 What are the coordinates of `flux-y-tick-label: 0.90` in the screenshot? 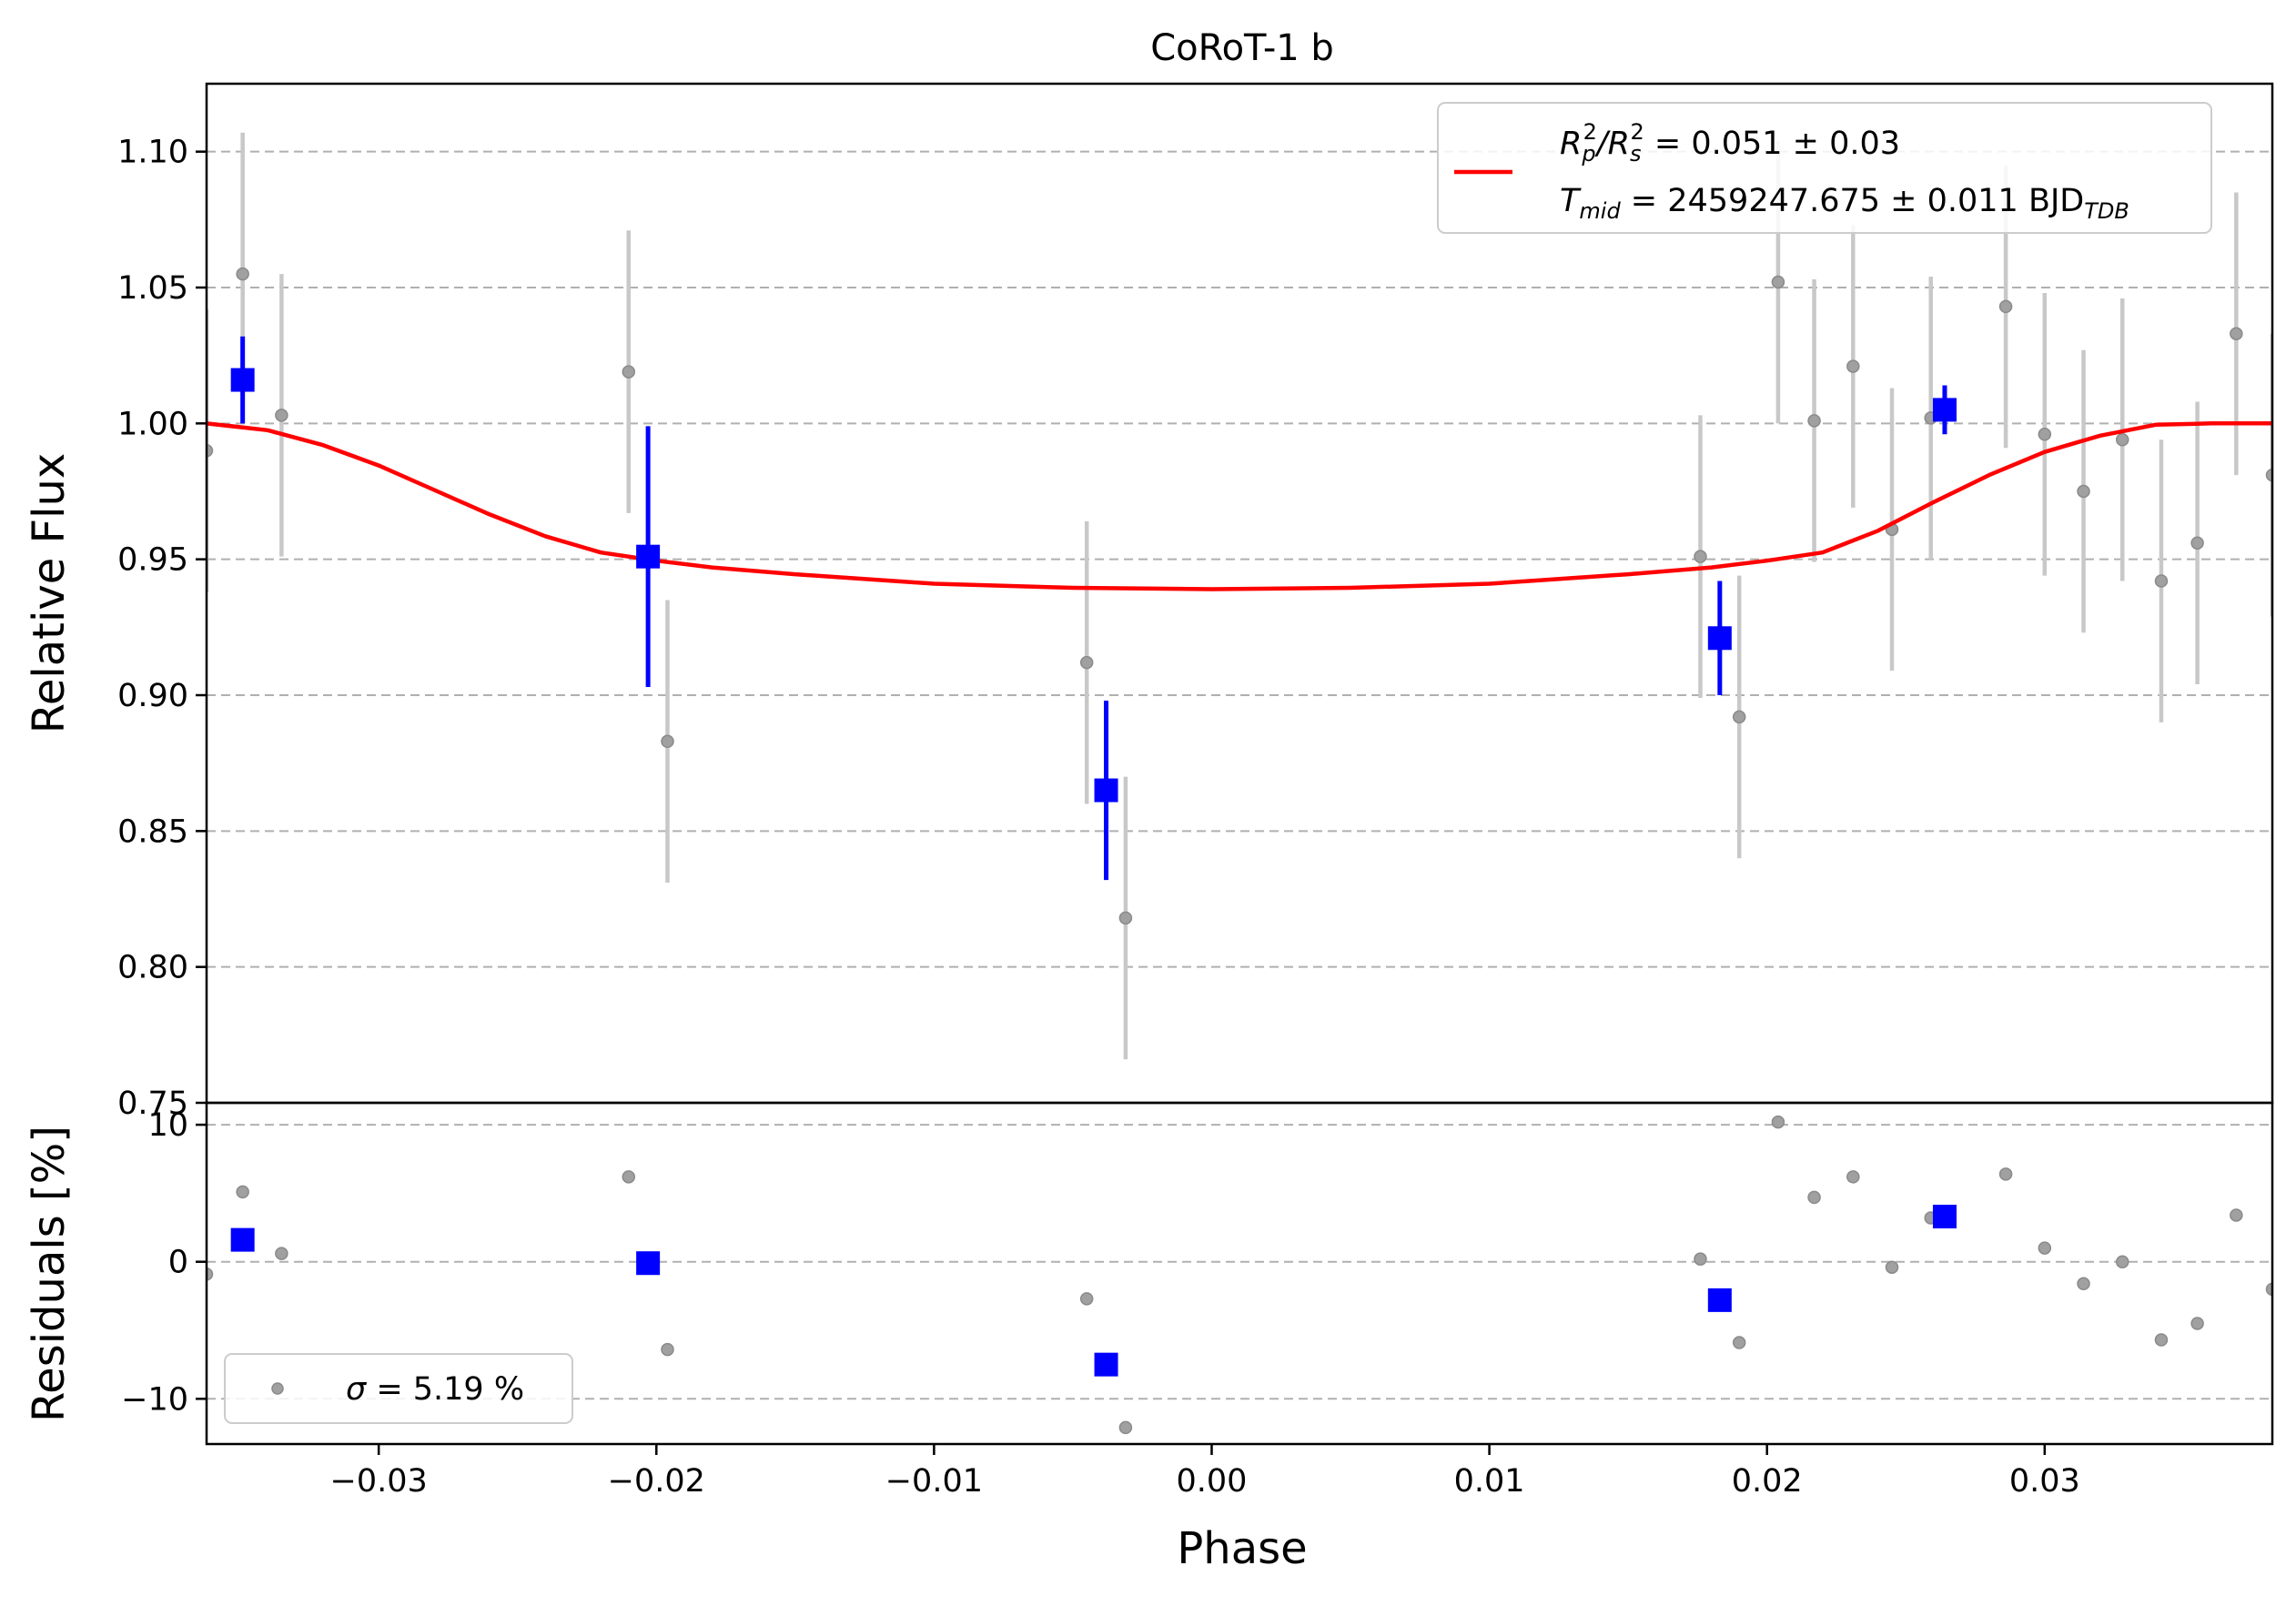 It's located at (153, 696).